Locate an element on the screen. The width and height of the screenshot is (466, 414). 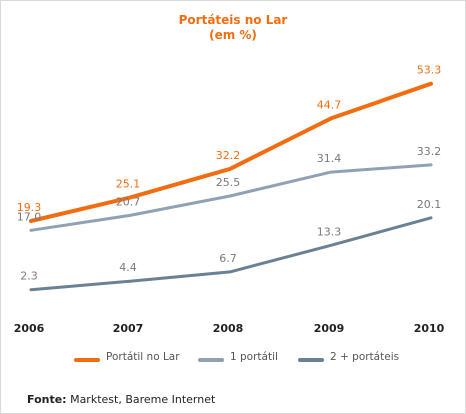
legend-label-2-mais-portateis: 2 + portáteis is located at coordinates (365, 357).